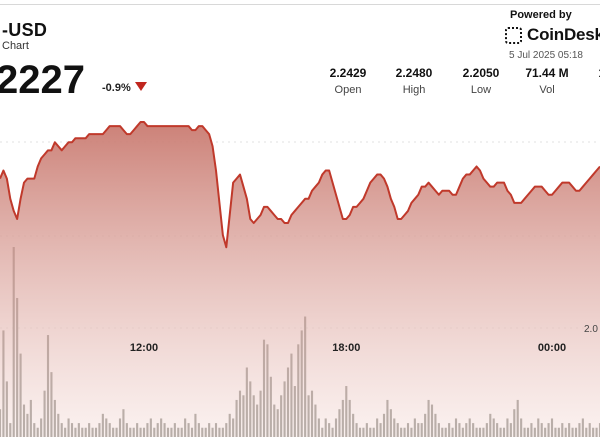 Image resolution: width=600 pixels, height=437 pixels. Describe the element at coordinates (348, 90) in the screenshot. I see `stat-open-label: Open` at that location.